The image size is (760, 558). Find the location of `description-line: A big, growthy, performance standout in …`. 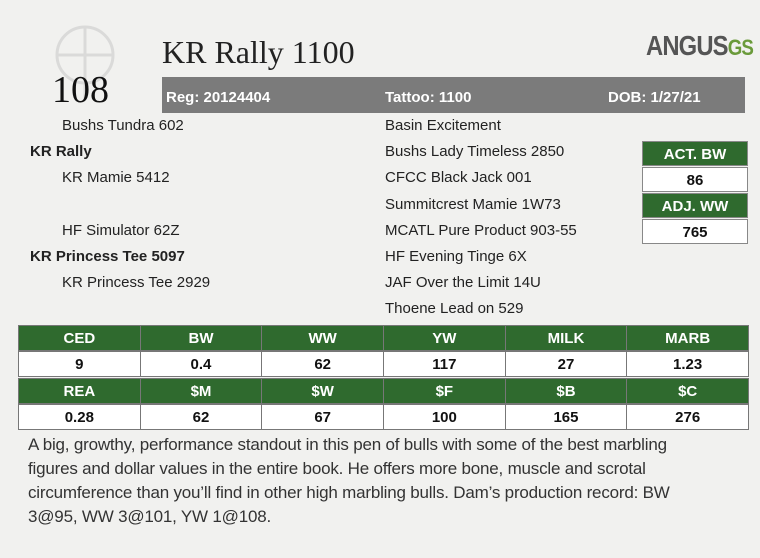

description-line: A big, growthy, performance standout in … is located at coordinates (347, 444).